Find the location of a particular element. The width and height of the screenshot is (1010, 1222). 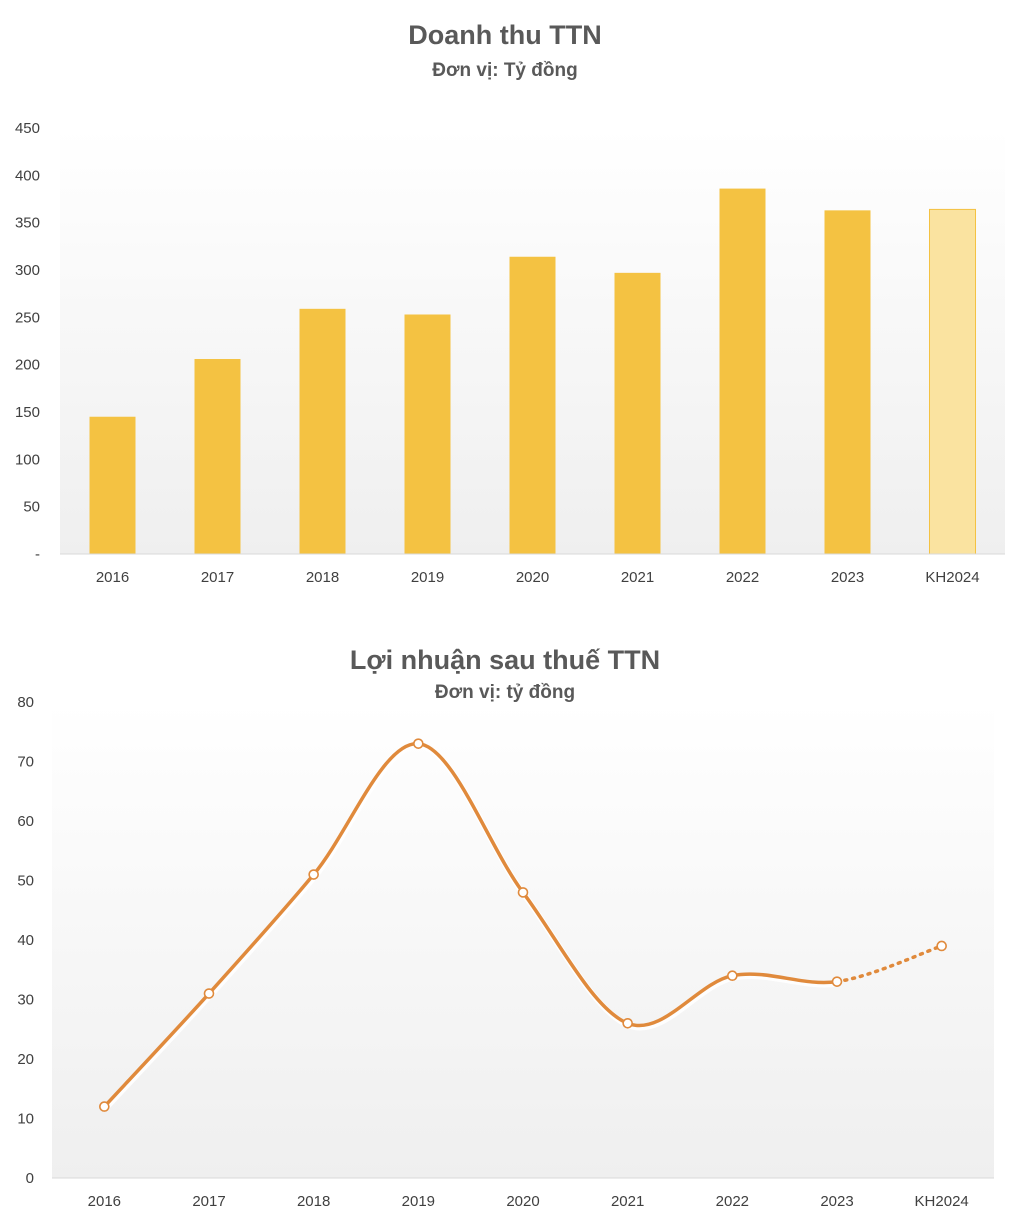

profit-plan-line is located at coordinates (889, 964).